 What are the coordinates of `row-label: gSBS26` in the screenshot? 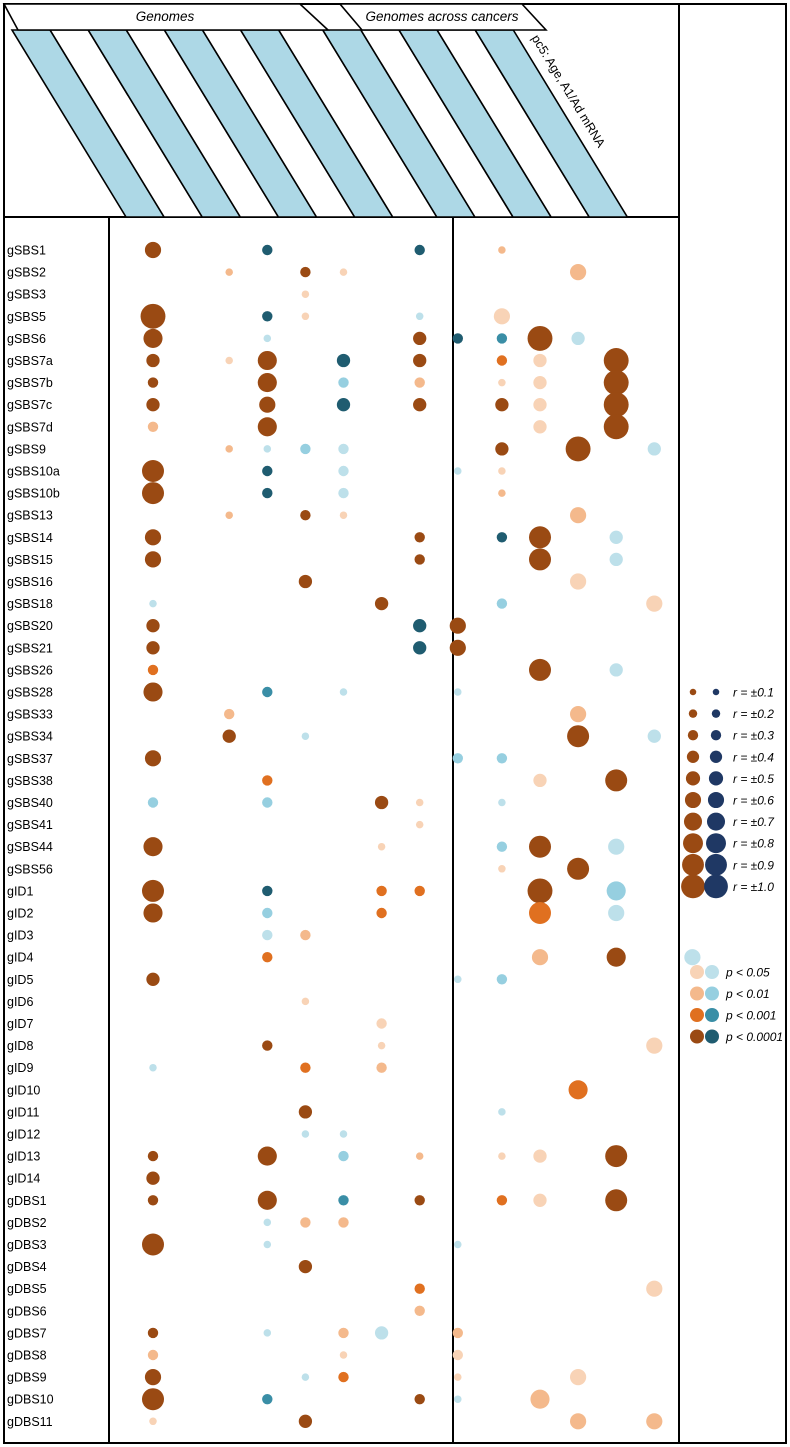 It's located at (30, 670).